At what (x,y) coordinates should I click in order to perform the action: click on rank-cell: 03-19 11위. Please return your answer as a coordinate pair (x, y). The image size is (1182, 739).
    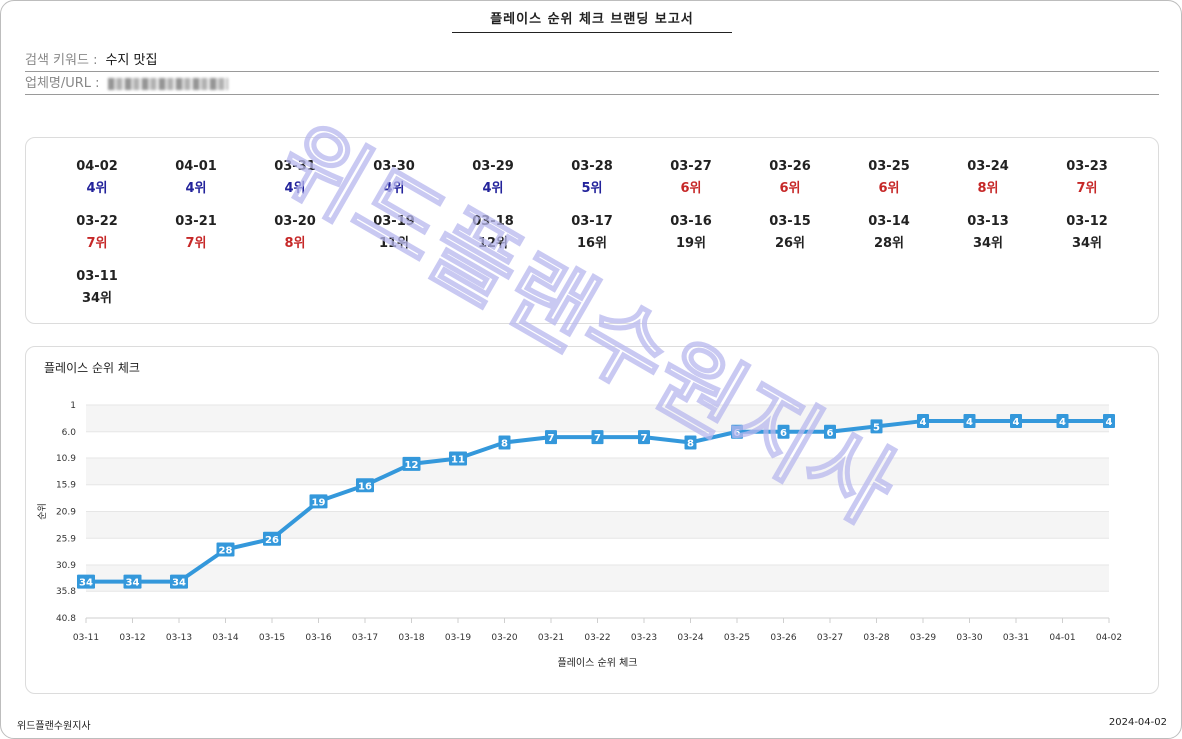
    Looking at the image, I should click on (394, 233).